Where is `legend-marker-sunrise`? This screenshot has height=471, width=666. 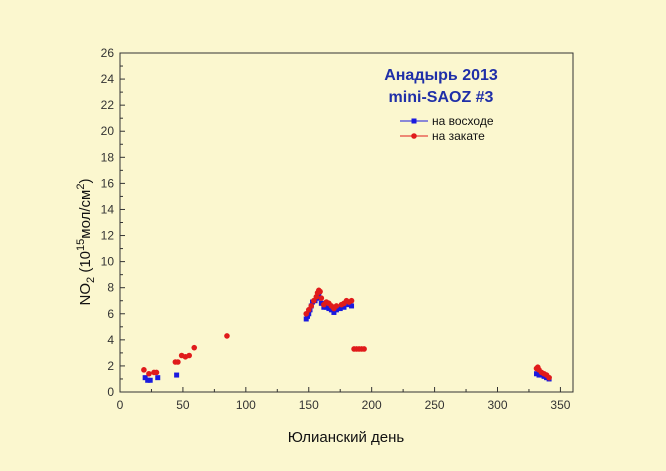 legend-marker-sunrise is located at coordinates (414, 121).